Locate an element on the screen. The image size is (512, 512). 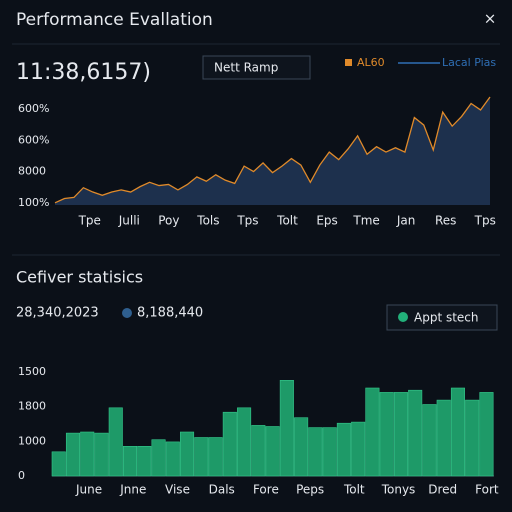
y-axis-label: 1500 is located at coordinates (32, 371).